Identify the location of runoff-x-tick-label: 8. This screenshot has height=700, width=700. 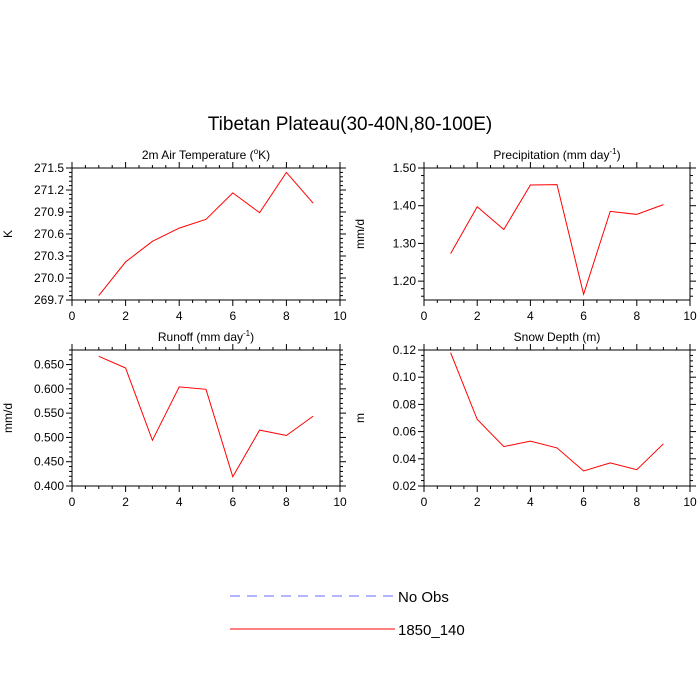
(286, 502).